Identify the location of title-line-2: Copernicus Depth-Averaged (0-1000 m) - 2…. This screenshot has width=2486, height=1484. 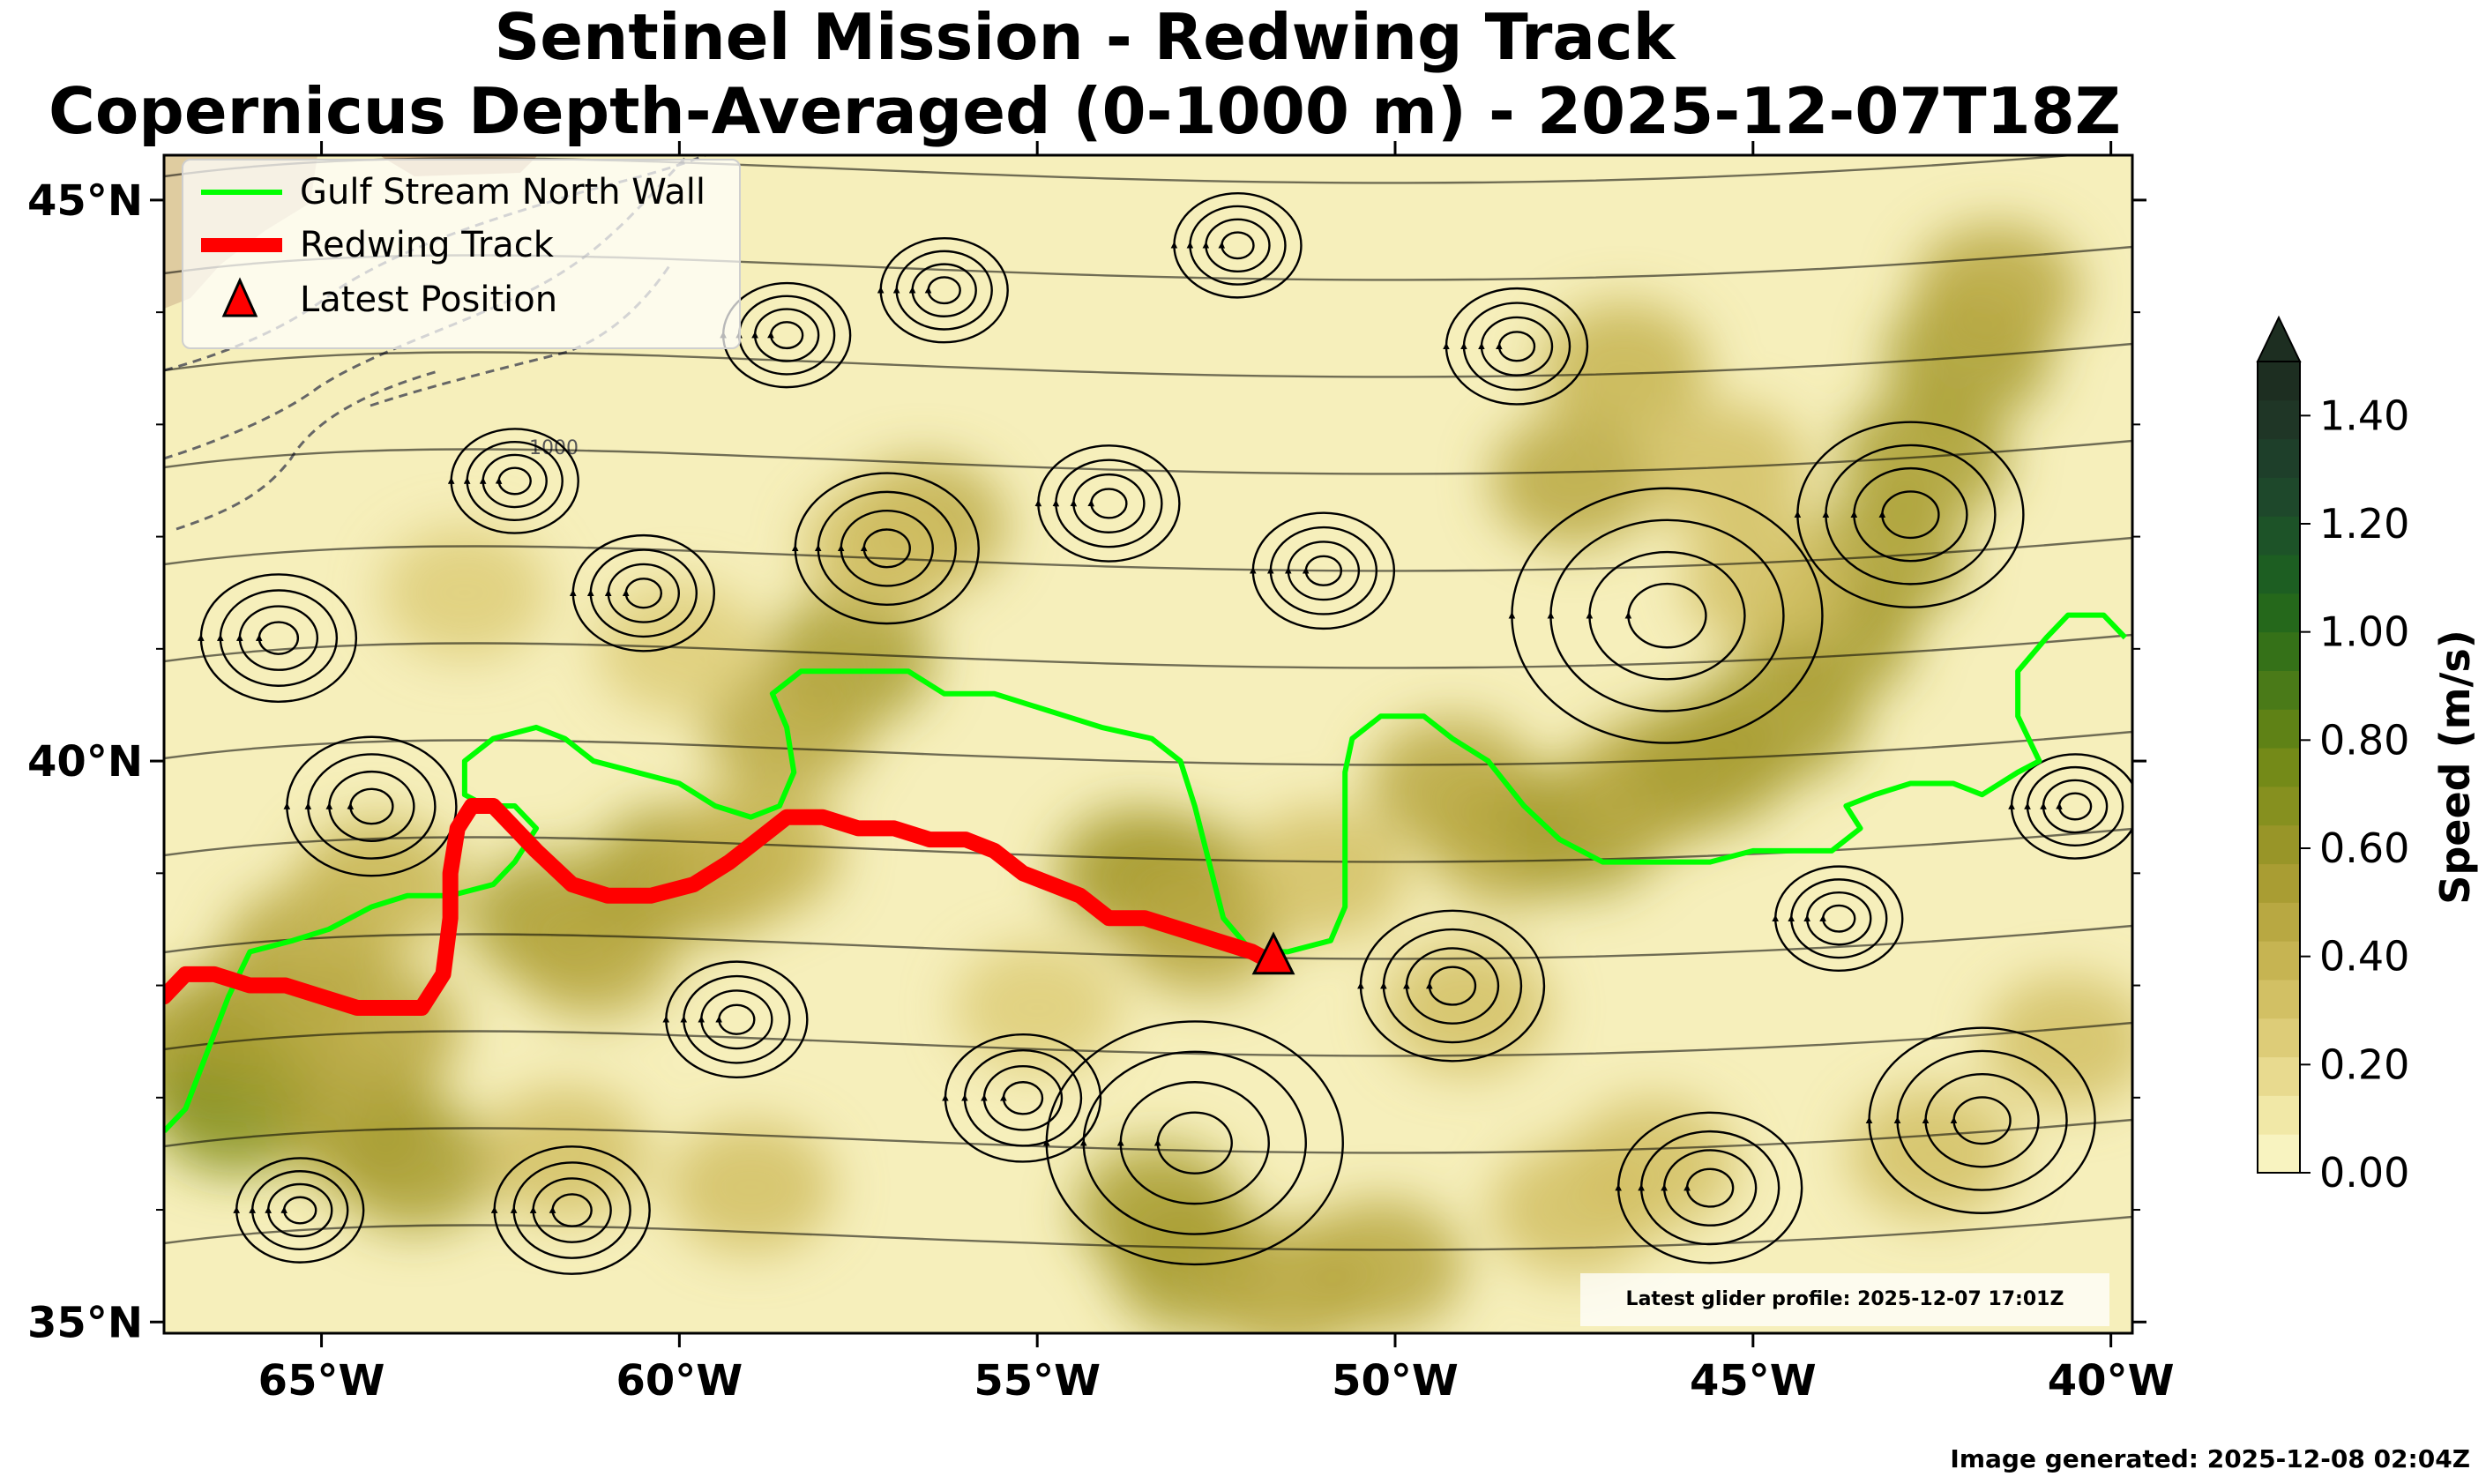
(1085, 111).